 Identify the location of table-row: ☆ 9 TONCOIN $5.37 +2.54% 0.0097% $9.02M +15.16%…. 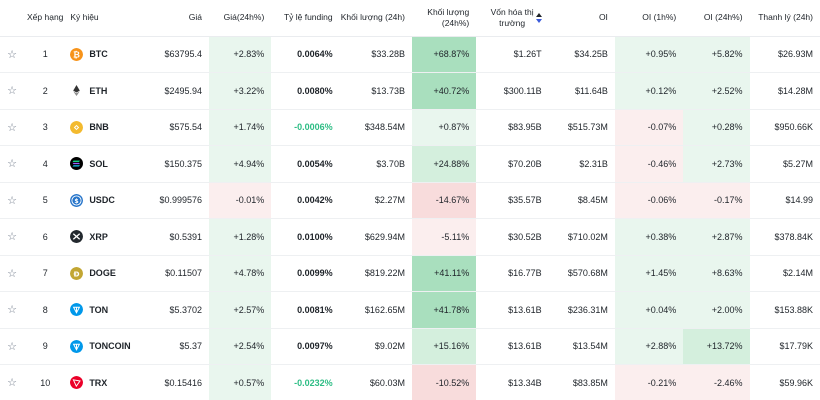
(410, 346).